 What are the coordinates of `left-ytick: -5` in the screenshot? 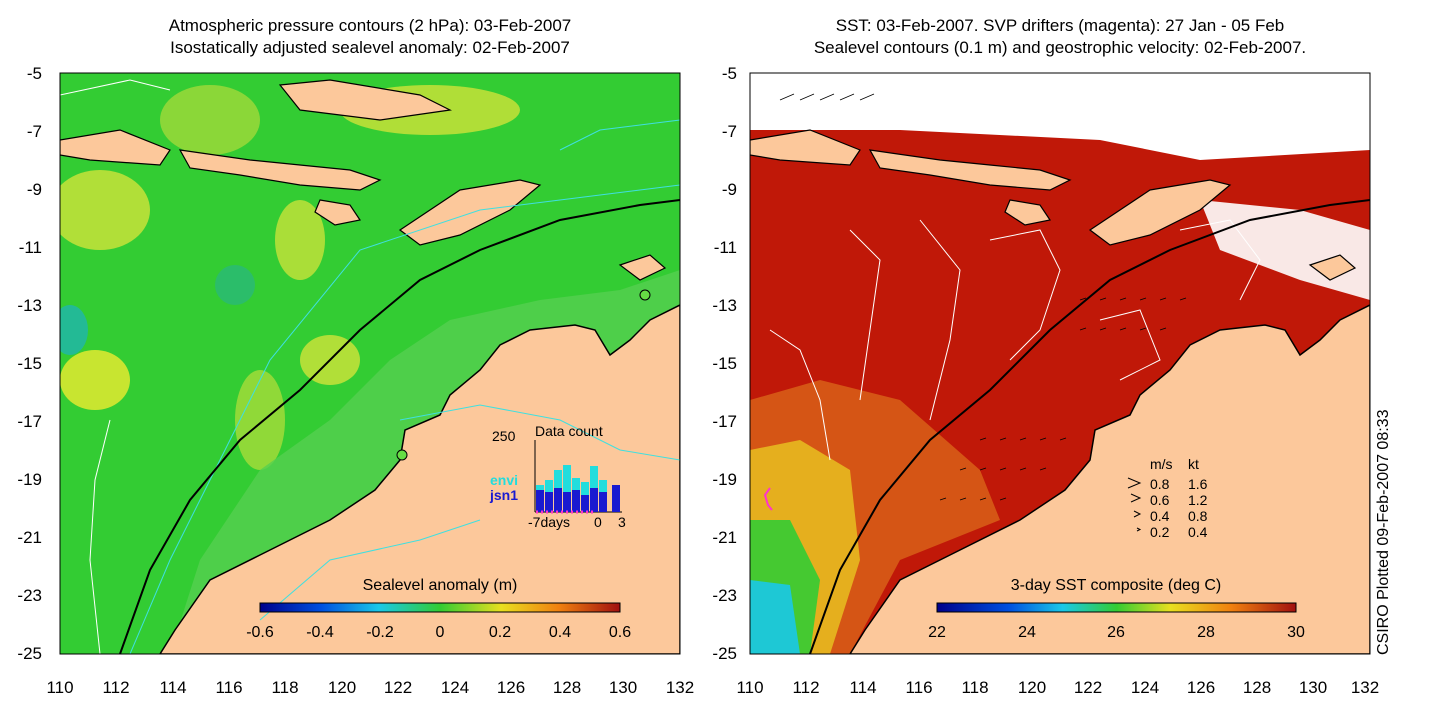 It's located at (34, 73).